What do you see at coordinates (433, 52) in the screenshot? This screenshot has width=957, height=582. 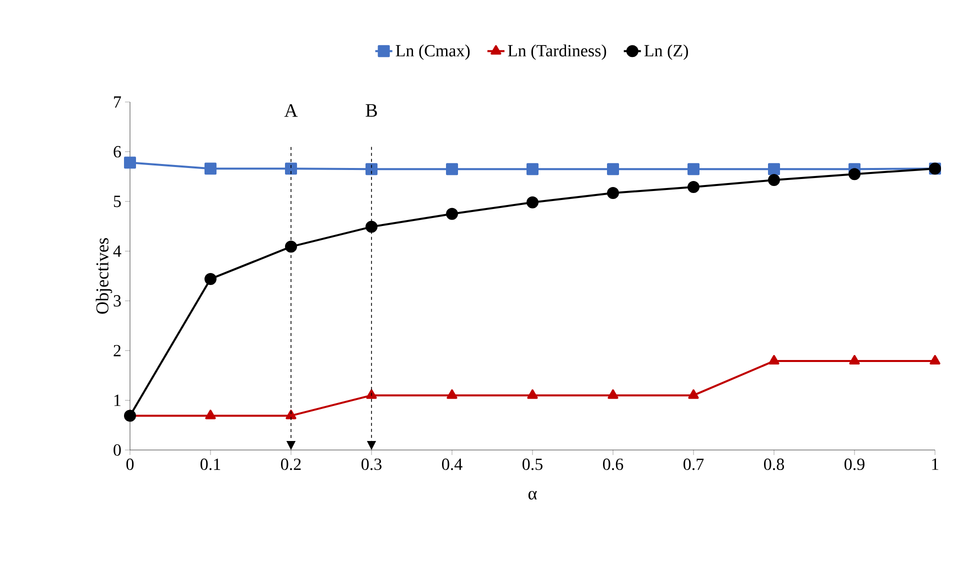 I see `legend-label: Ln (Cmax)` at bounding box center [433, 52].